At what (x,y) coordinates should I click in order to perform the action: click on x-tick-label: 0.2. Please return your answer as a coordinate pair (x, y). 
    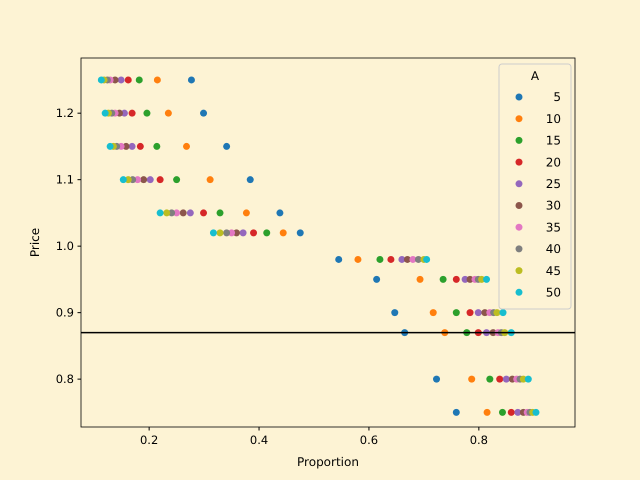
    Looking at the image, I should click on (149, 440).